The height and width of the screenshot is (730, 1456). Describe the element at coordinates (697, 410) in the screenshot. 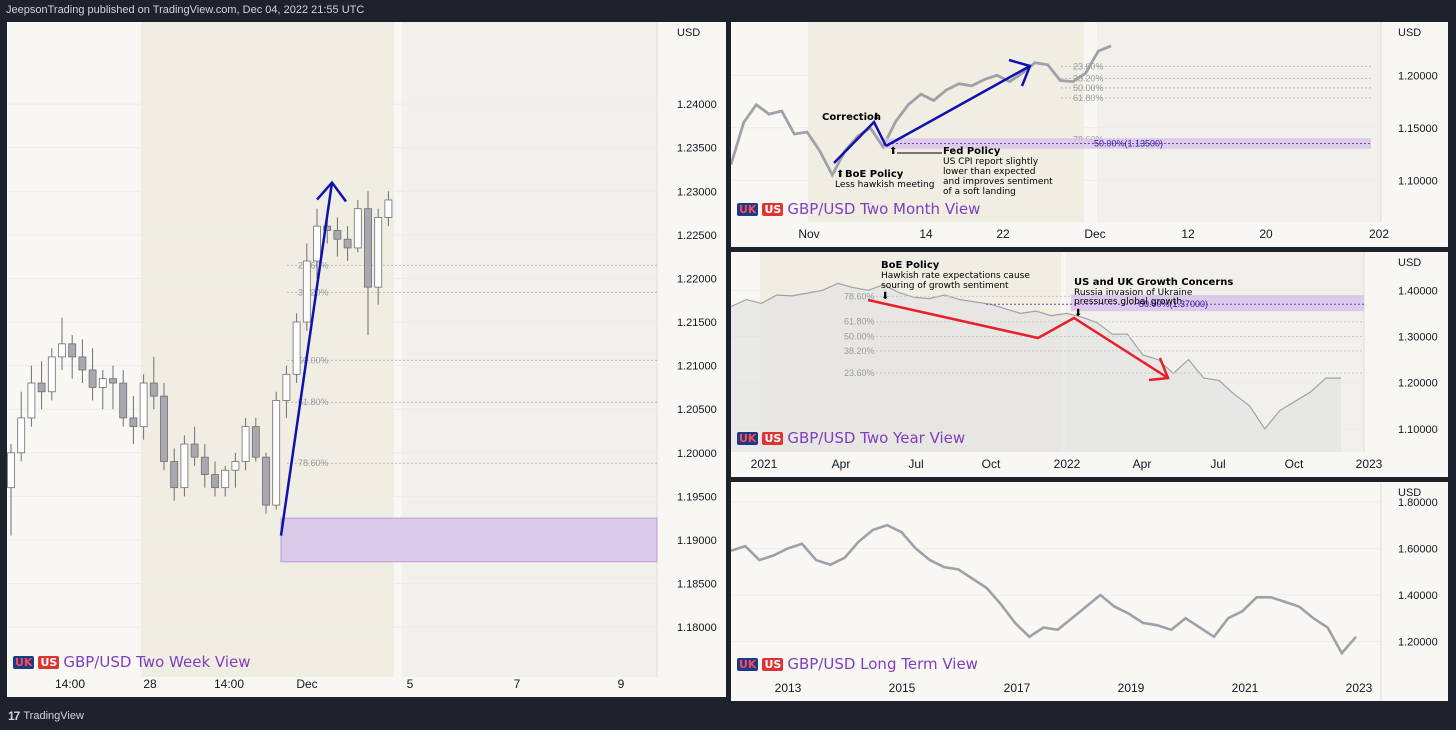

I see `y-tick-label: 1.20500` at that location.